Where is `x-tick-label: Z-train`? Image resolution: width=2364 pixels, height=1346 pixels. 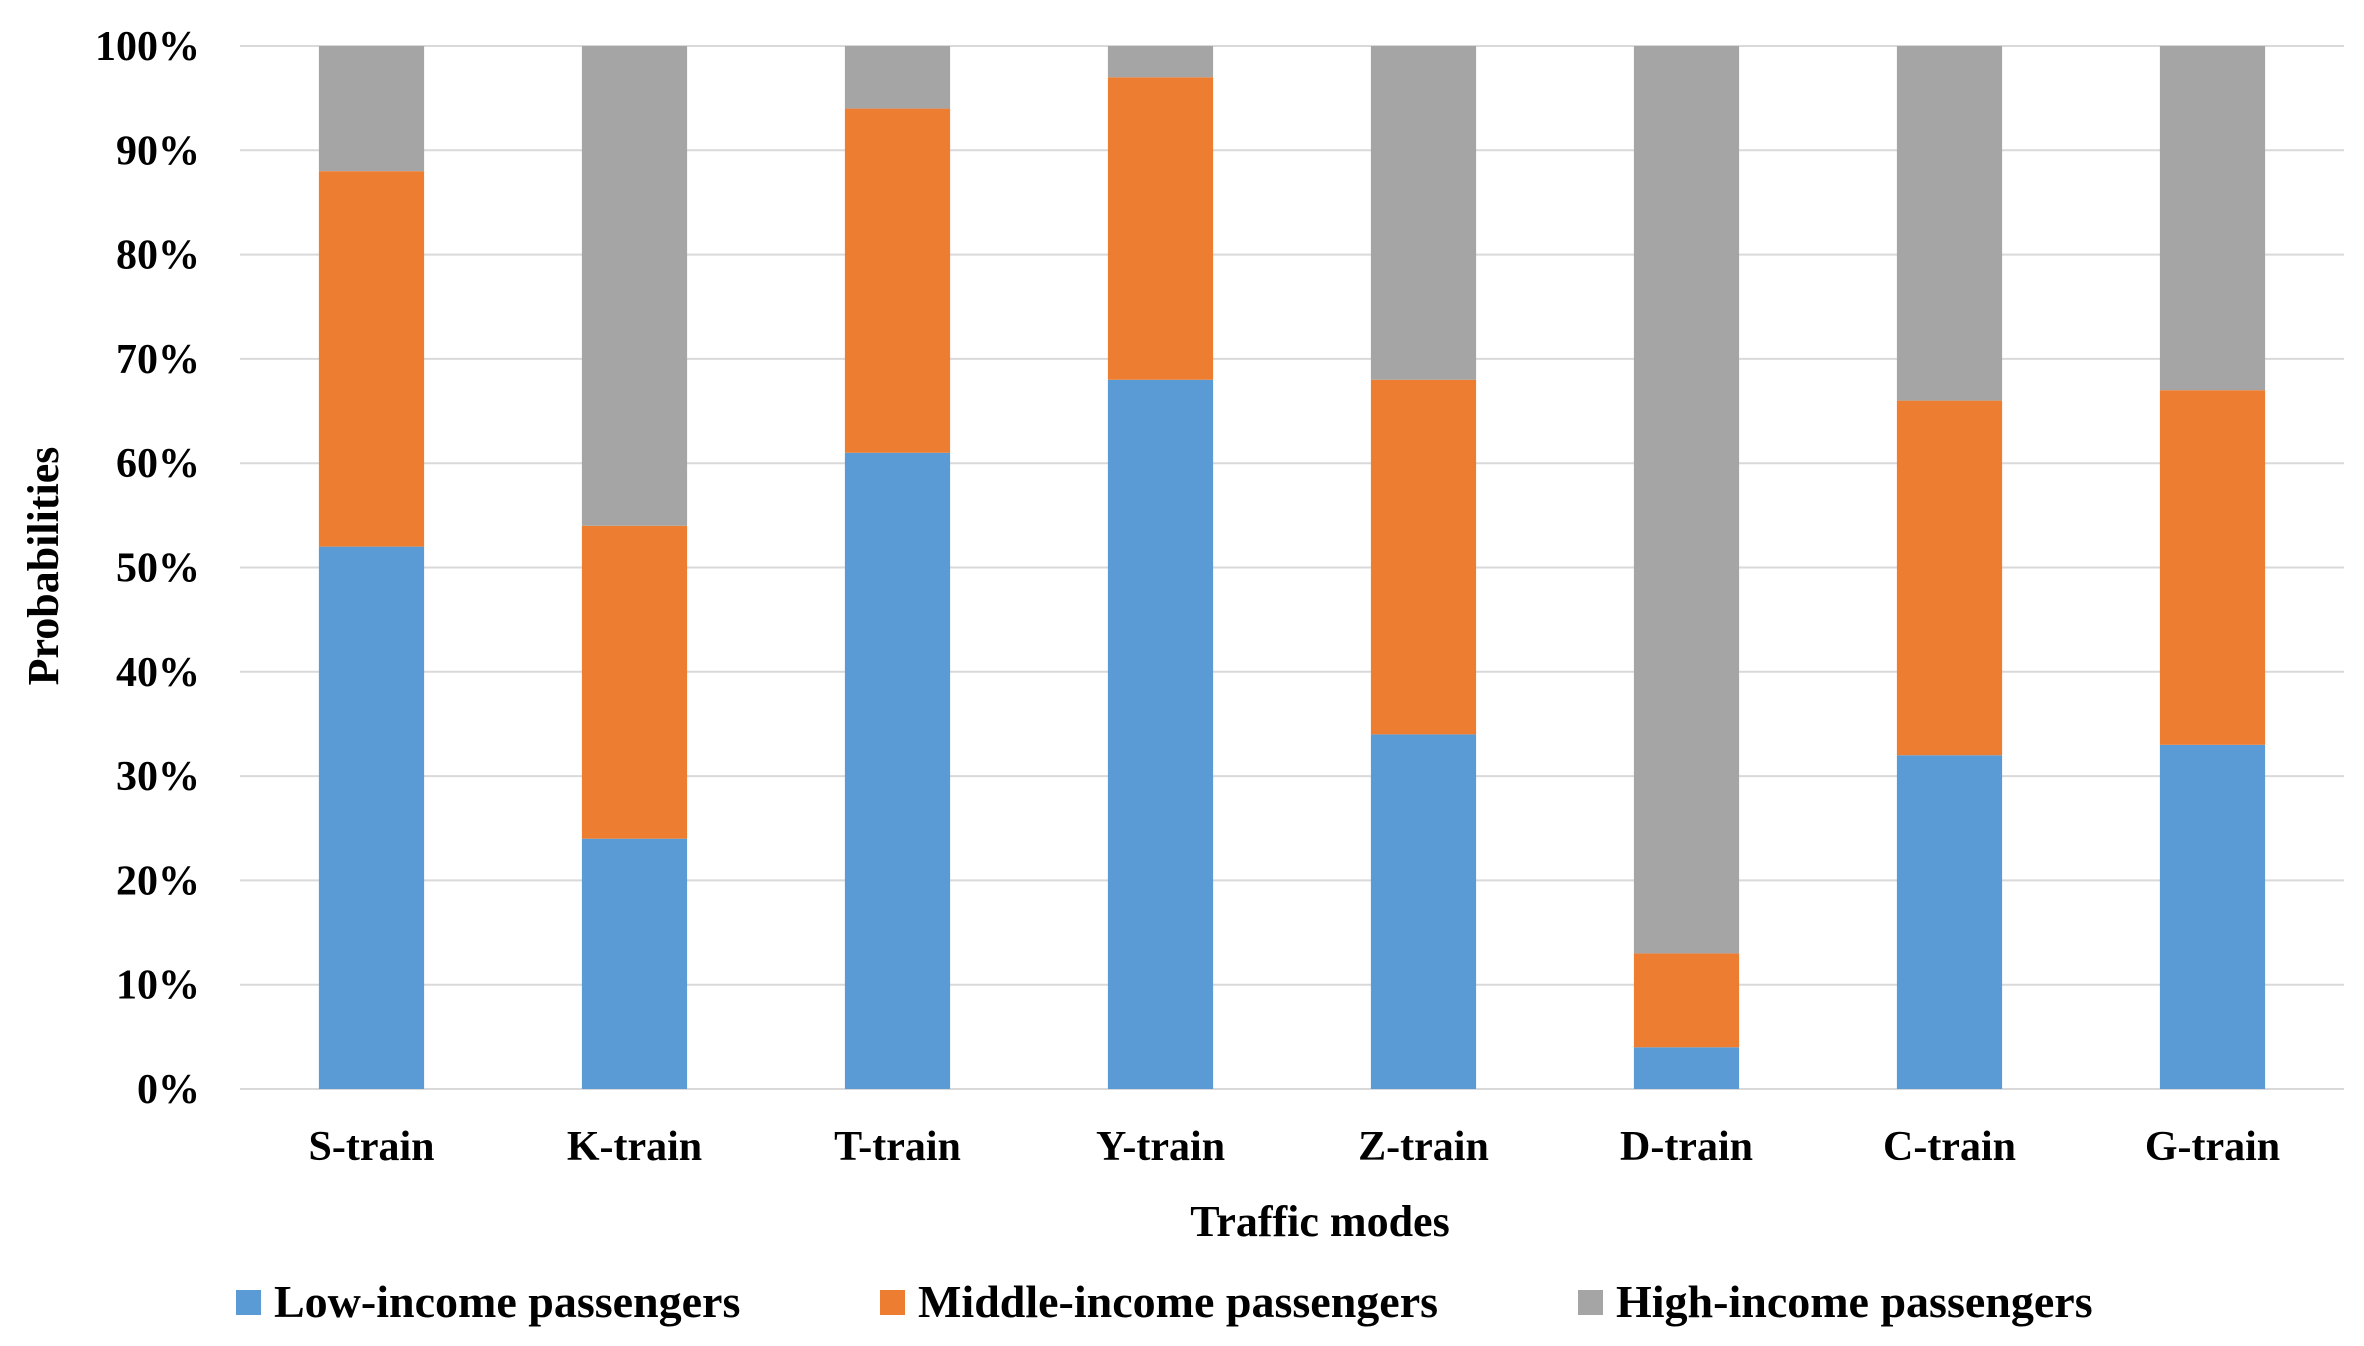
x-tick-label: Z-train is located at coordinates (1423, 1147).